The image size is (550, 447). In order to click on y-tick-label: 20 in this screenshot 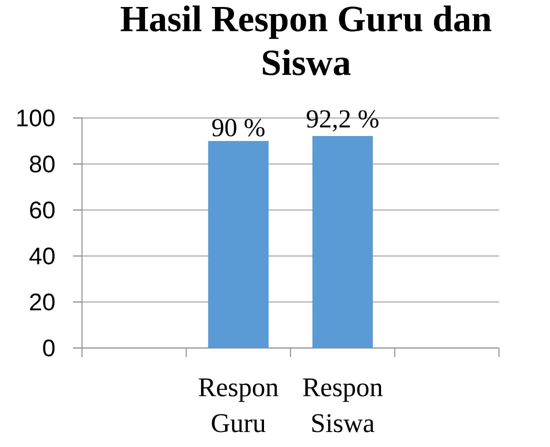, I will do `click(42, 302)`.